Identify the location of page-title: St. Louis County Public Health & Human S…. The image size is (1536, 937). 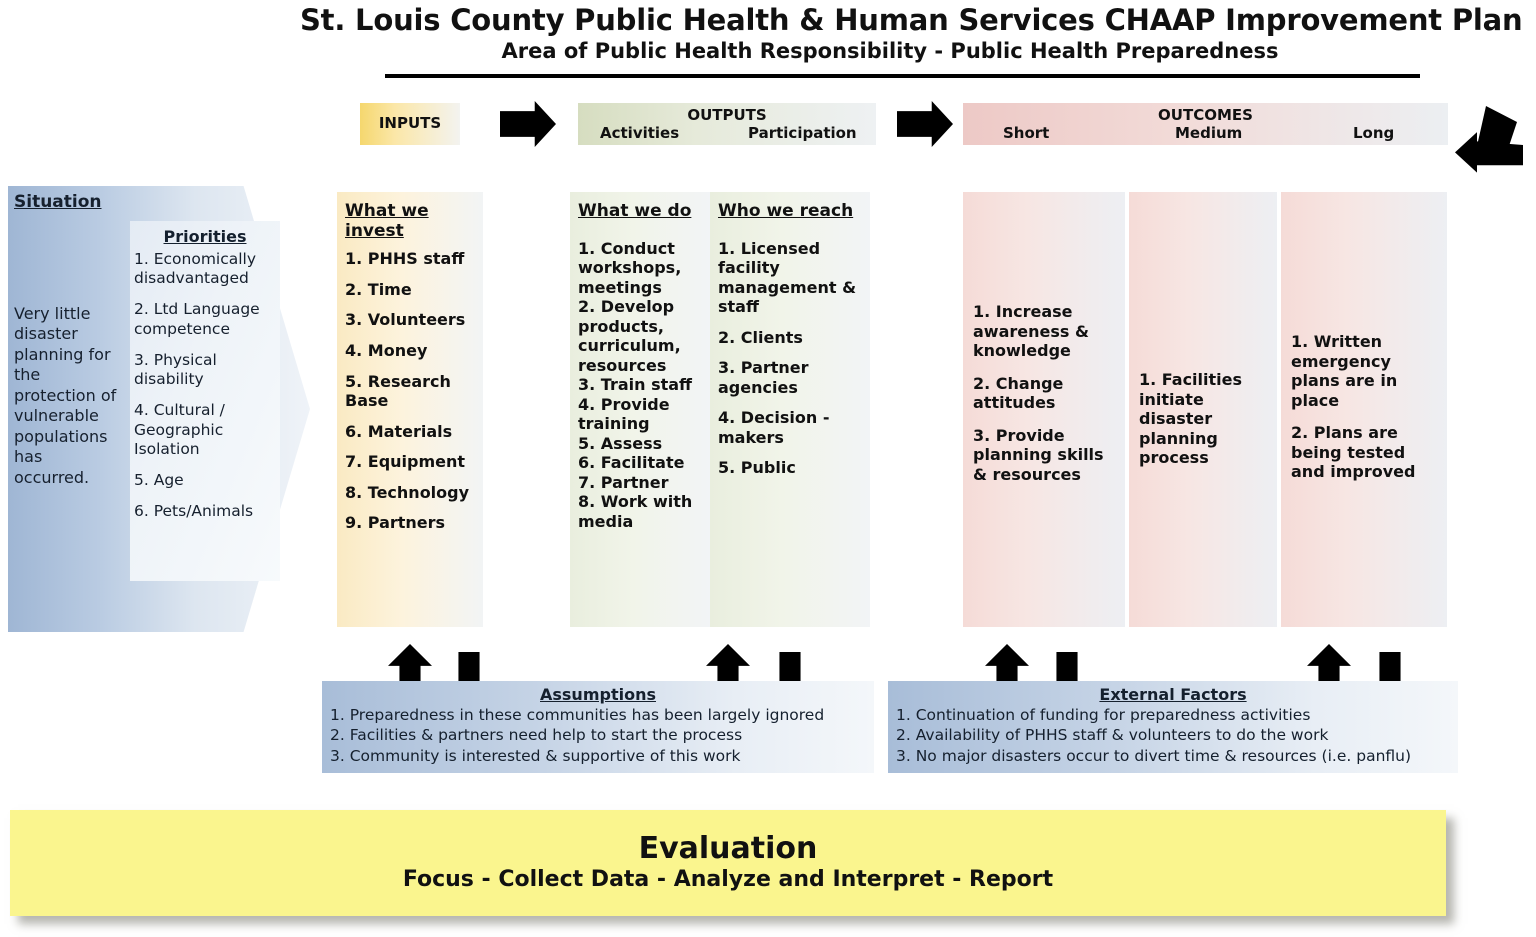
(911, 20).